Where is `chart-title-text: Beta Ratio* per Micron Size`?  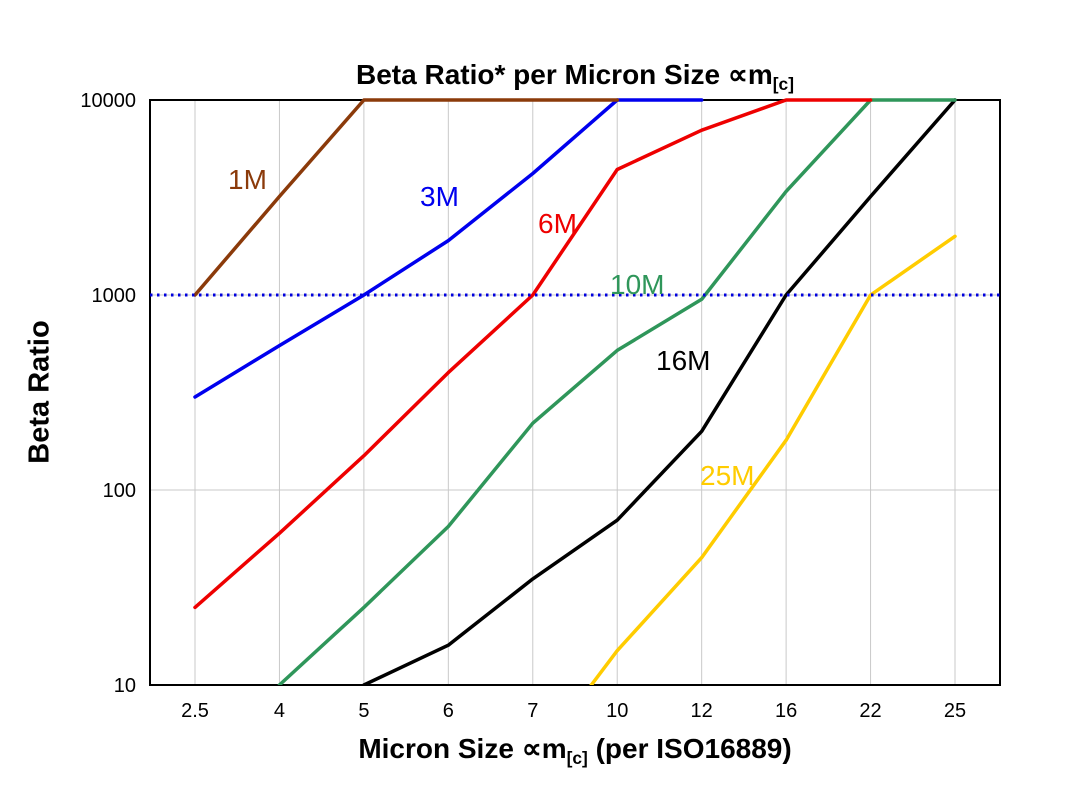
chart-title-text: Beta Ratio* per Micron Size is located at coordinates (542, 74).